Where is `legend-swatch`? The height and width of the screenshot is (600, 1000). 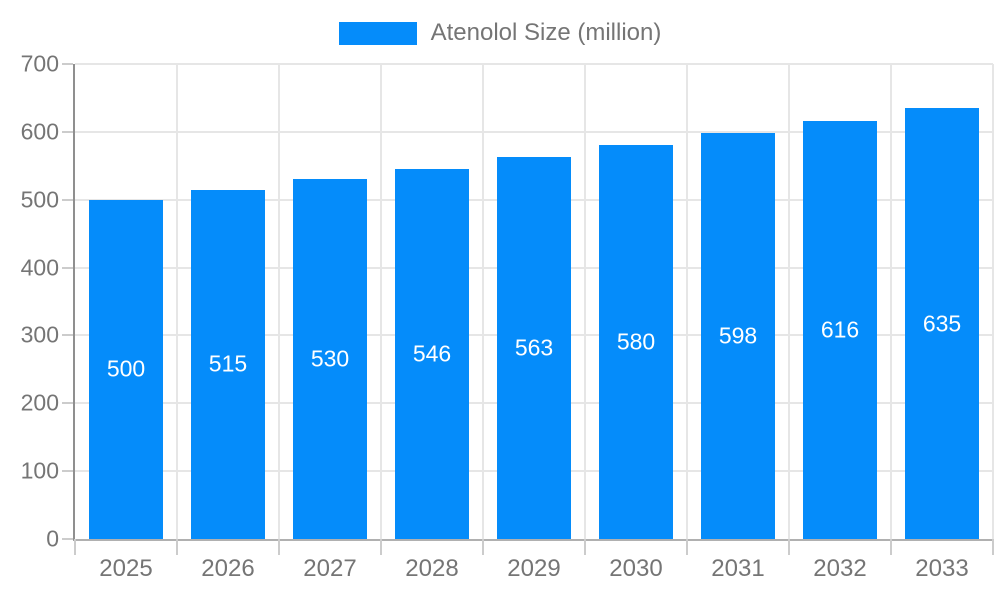
legend-swatch is located at coordinates (377, 33).